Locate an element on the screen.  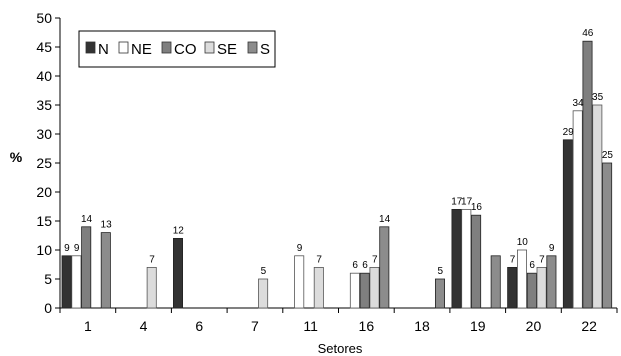
legend-label-n: N is located at coordinates (103, 49).